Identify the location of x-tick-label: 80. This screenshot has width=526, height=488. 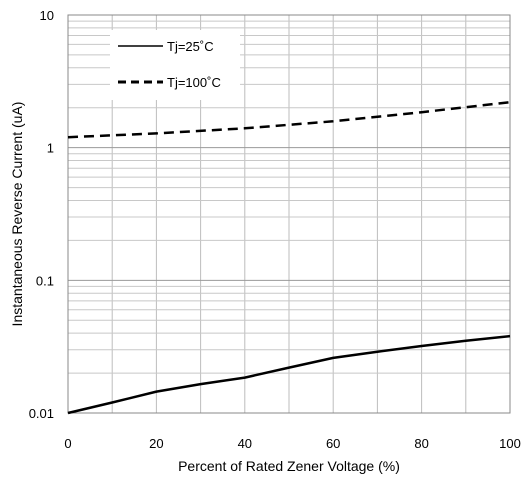
(421, 443).